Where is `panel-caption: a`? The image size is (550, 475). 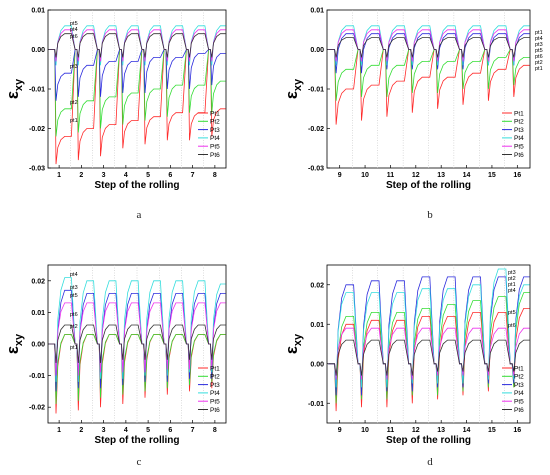
panel-caption: a is located at coordinates (139, 215).